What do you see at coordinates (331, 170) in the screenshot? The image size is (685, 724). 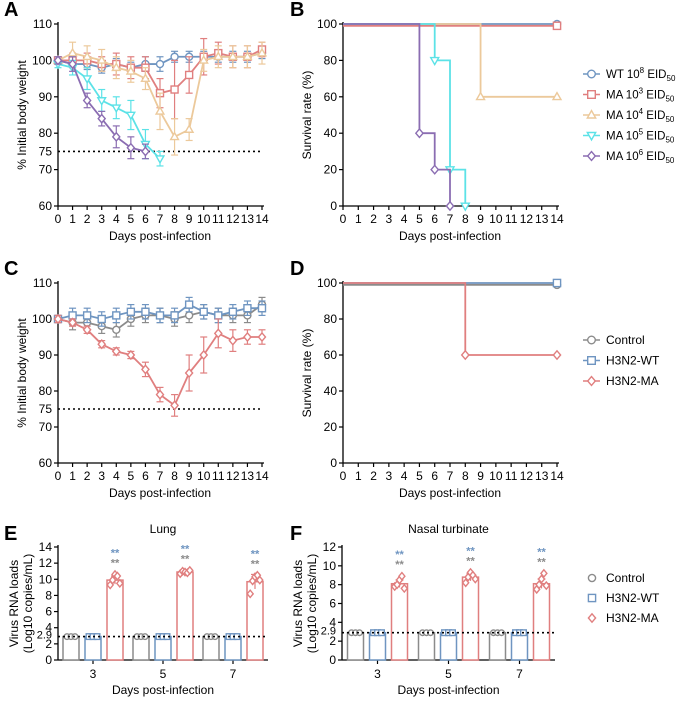 I see `y-tick-label: 20` at bounding box center [331, 170].